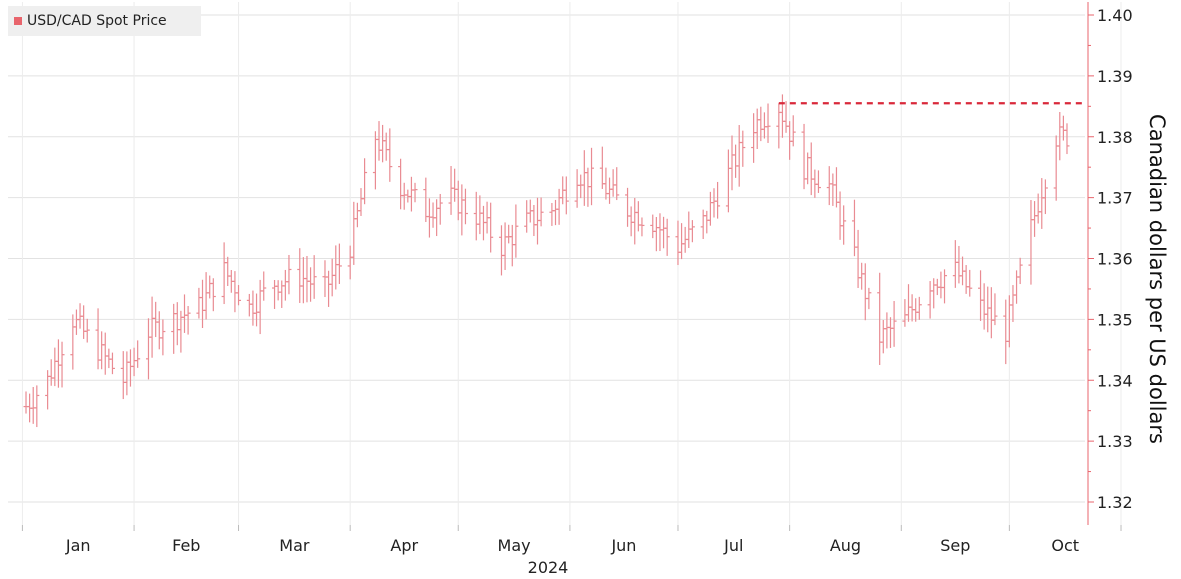  I want to click on year-label: 2024, so click(548, 567).